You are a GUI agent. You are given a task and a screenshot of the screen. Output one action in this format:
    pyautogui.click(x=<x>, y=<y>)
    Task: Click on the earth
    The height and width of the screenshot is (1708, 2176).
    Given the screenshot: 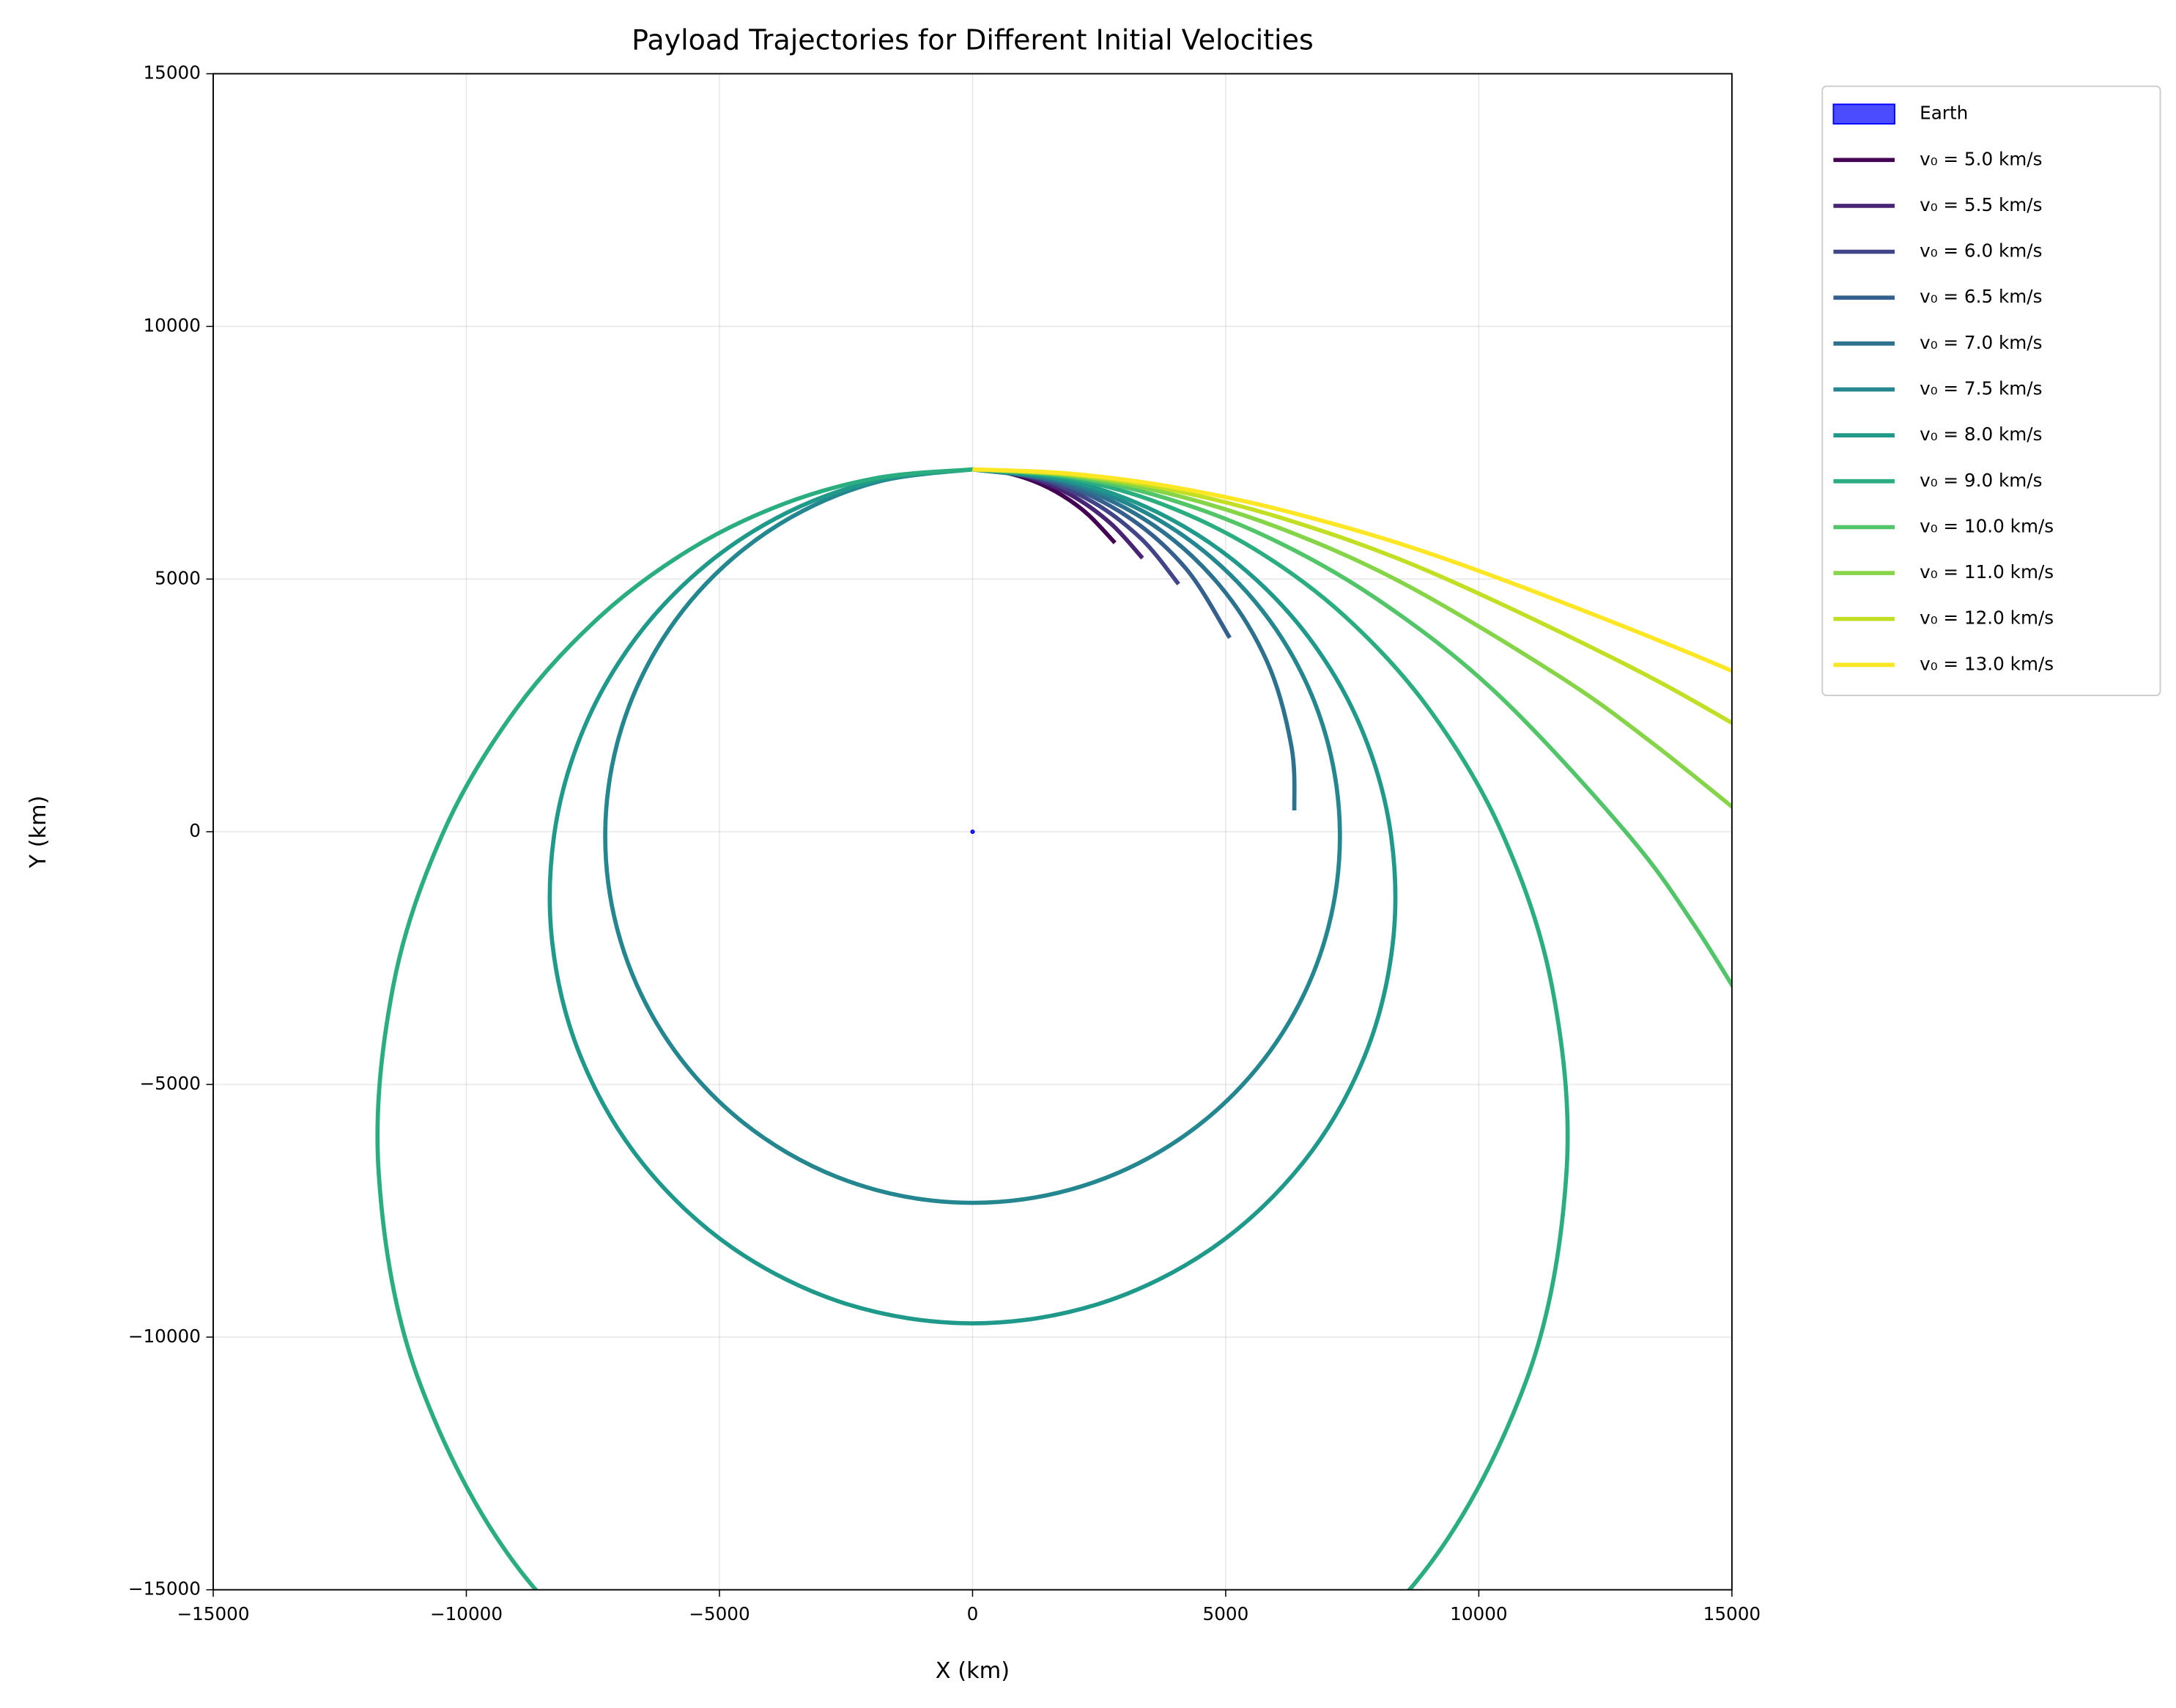 What is the action you would take?
    pyautogui.click(x=973, y=832)
    